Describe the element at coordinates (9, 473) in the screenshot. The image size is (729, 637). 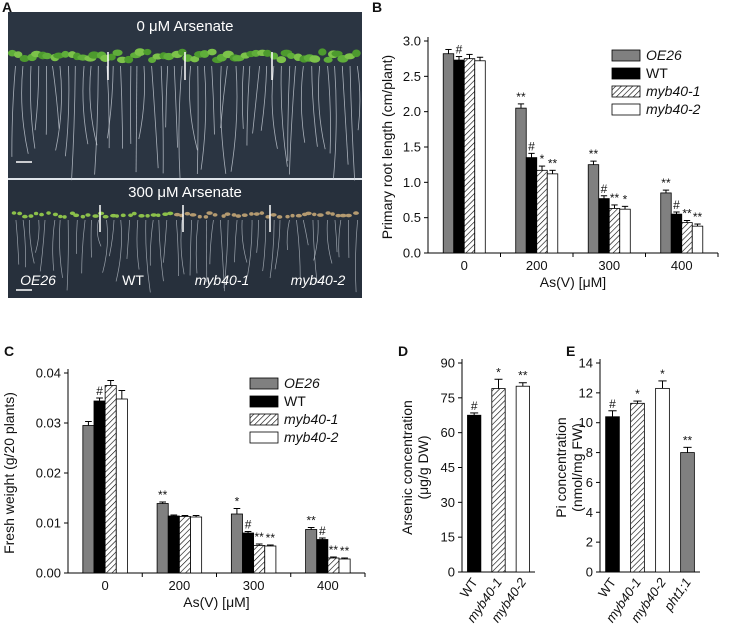
I see `y-axis-label: Fresh weight (g/20 plants)` at that location.